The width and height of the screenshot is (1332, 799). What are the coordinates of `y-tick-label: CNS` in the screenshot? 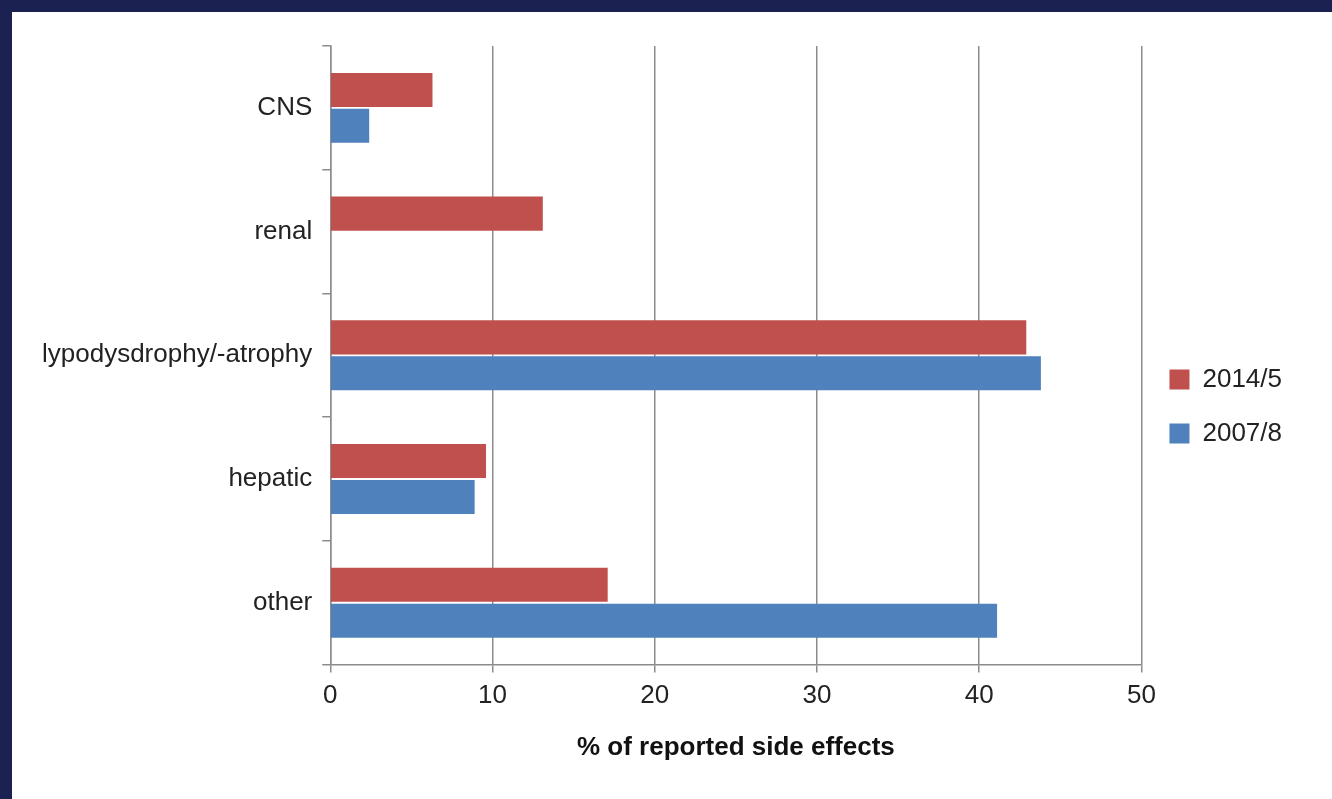 It's located at (285, 106).